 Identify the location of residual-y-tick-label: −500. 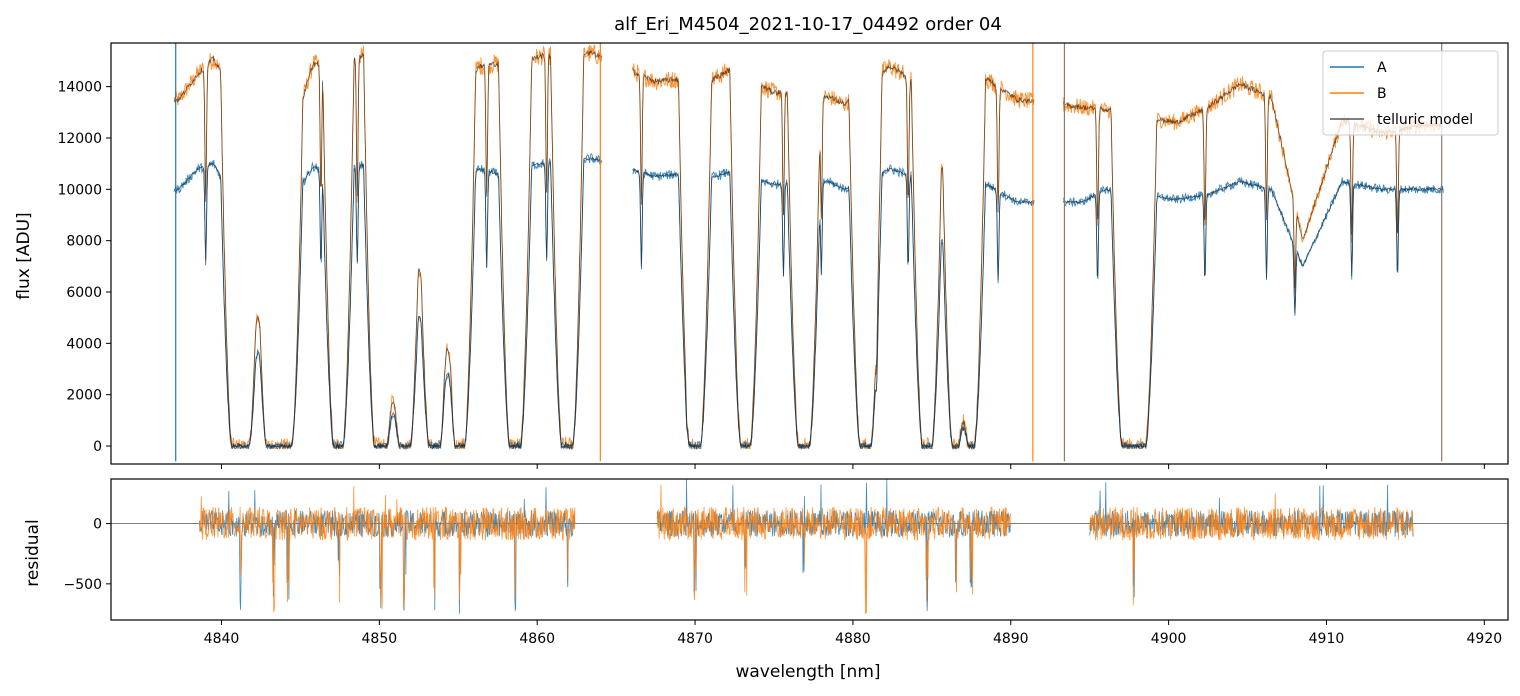
(83, 585).